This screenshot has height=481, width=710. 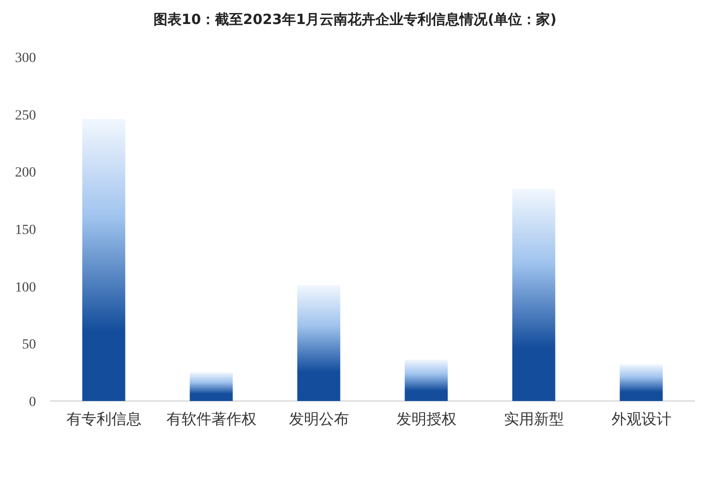 I want to click on chart-title: 图表10：截至2023年1月云南花卉企业专利信息情况(单位：家), so click(x=355, y=19).